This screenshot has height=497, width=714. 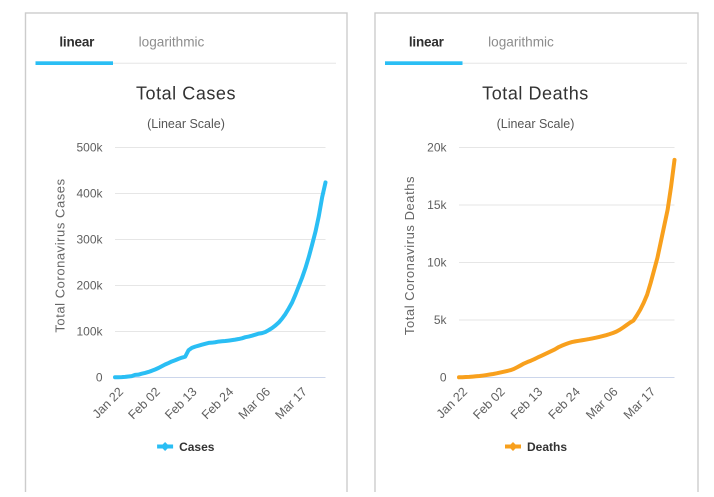 What do you see at coordinates (437, 263) in the screenshot?
I see `svg-text: 10k` at bounding box center [437, 263].